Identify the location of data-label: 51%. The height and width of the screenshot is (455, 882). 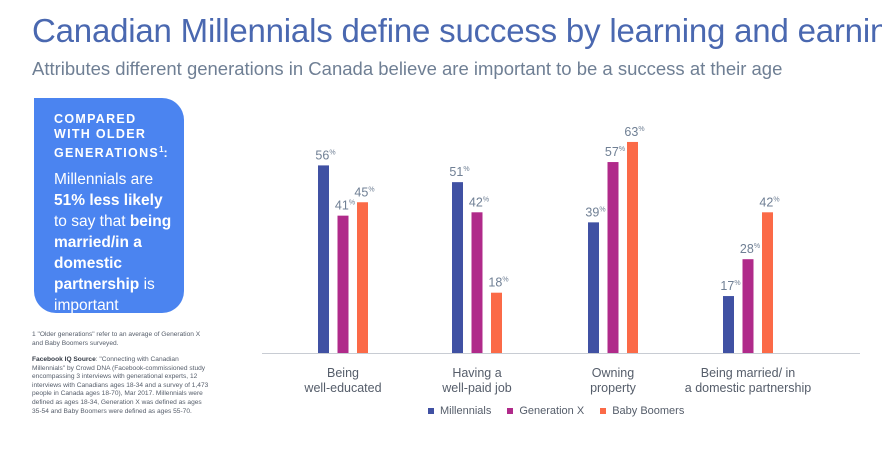
(459, 172).